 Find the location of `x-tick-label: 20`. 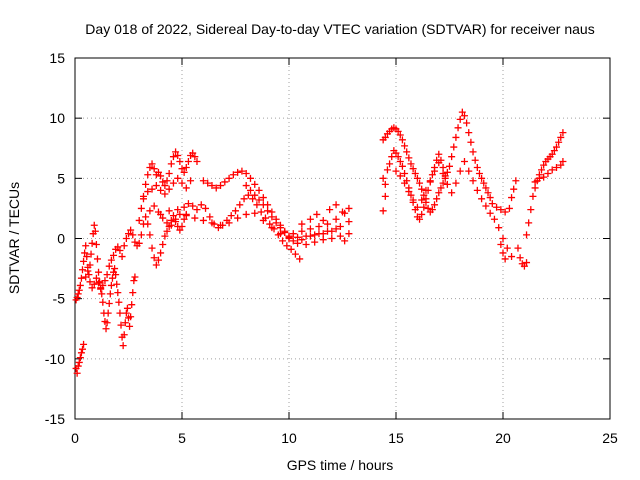

x-tick-label: 20 is located at coordinates (503, 438).